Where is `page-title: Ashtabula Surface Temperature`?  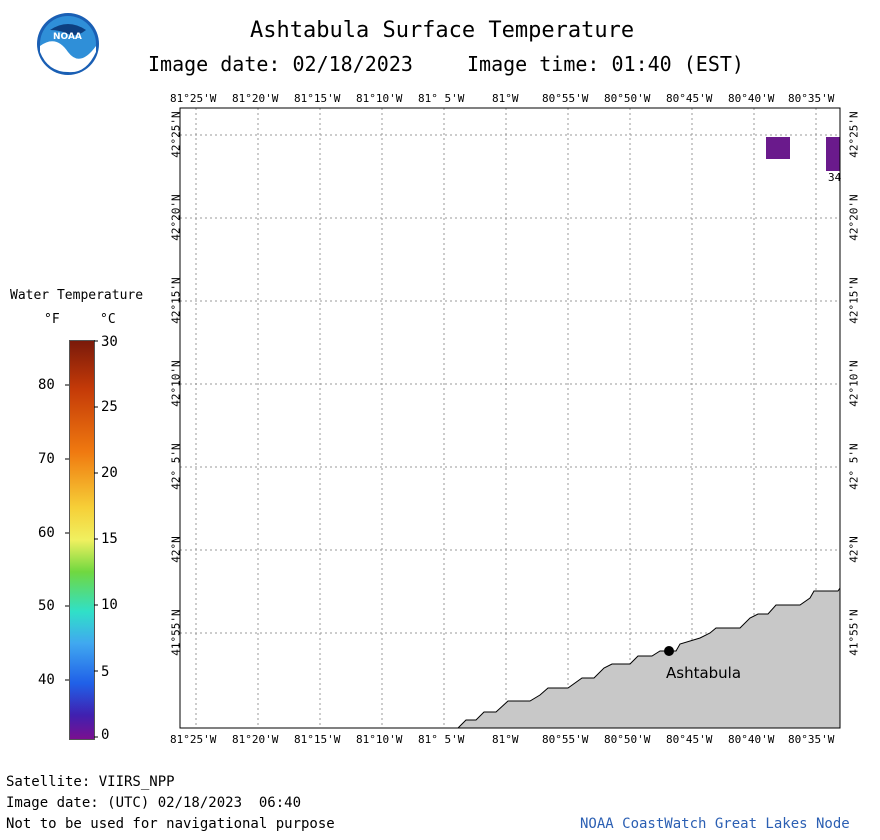
page-title: Ashtabula Surface Temperature is located at coordinates (442, 30).